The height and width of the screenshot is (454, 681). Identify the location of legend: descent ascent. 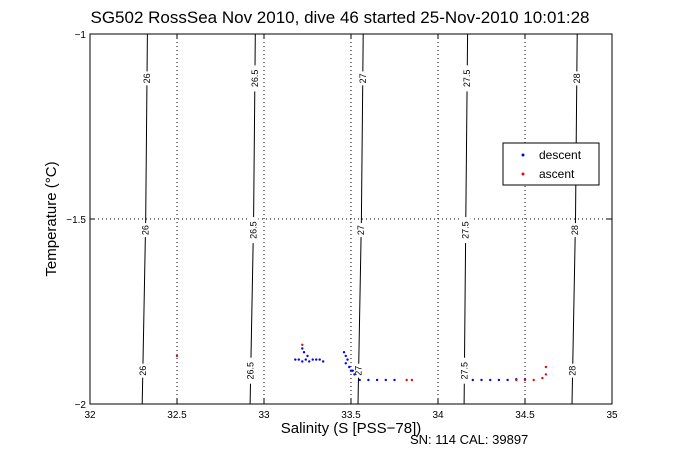
(551, 164).